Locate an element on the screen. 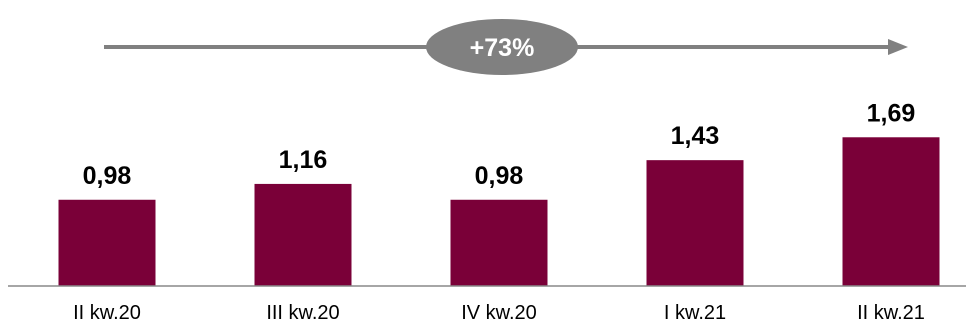 The height and width of the screenshot is (330, 974). category-labels: II kw.20 III kw.20 IV kw.20 I kw.21 II kw.21 is located at coordinates (499, 313).